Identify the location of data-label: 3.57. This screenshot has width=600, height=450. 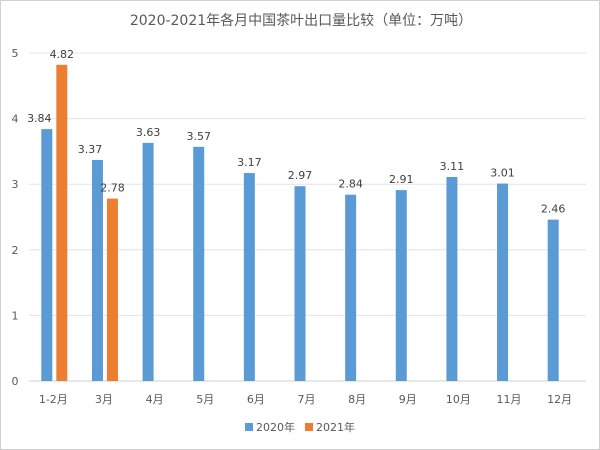
(198, 136).